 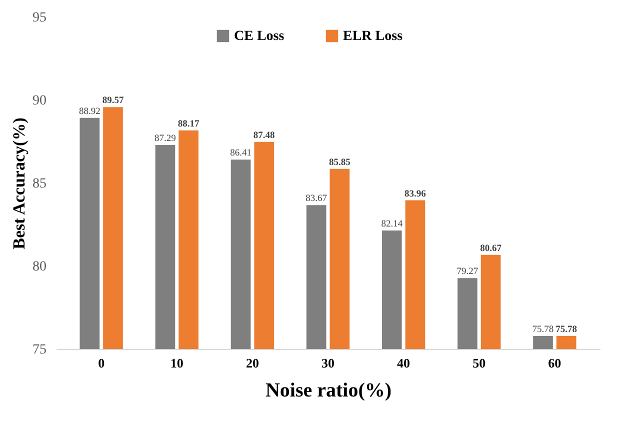 What do you see at coordinates (317, 199) in the screenshot?
I see `data-label: 83.67` at bounding box center [317, 199].